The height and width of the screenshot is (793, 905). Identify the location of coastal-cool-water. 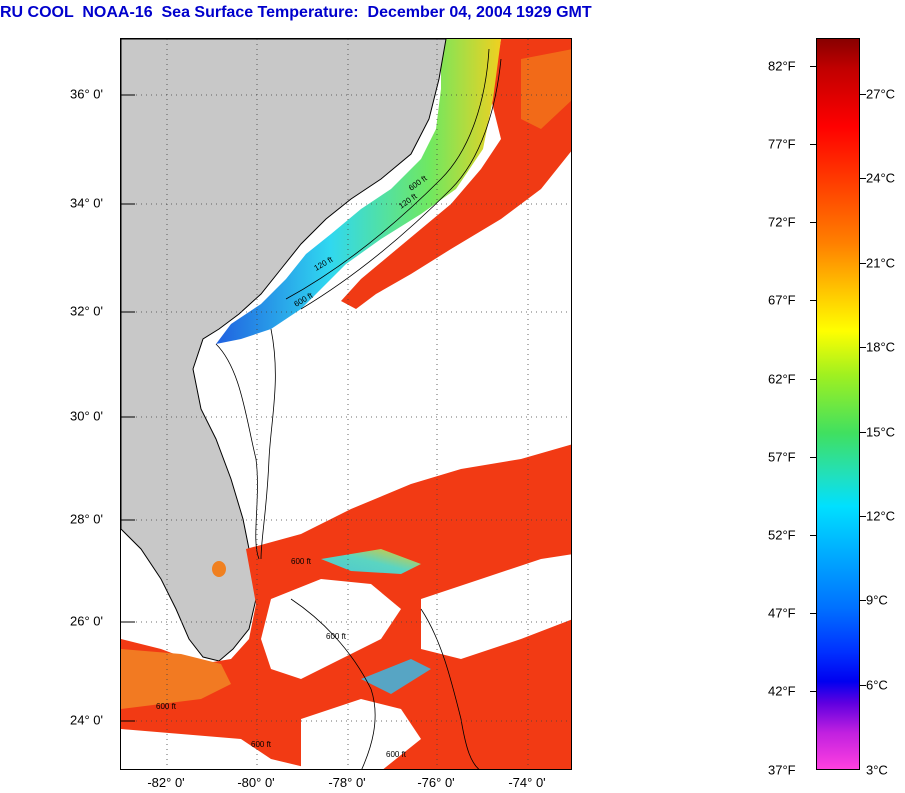
(358, 191).